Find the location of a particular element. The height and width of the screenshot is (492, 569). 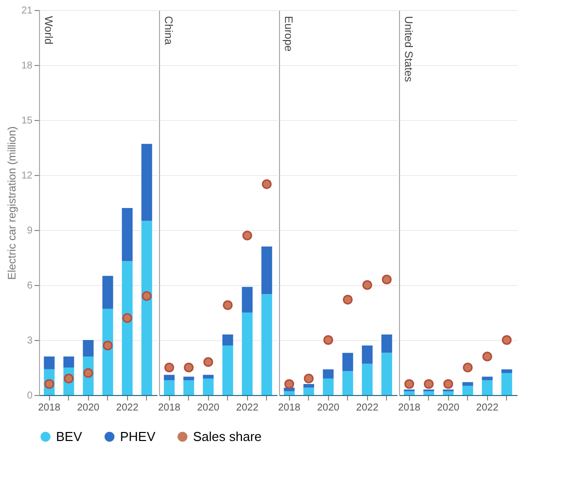

y-tick-label: 18 is located at coordinates (27, 66).